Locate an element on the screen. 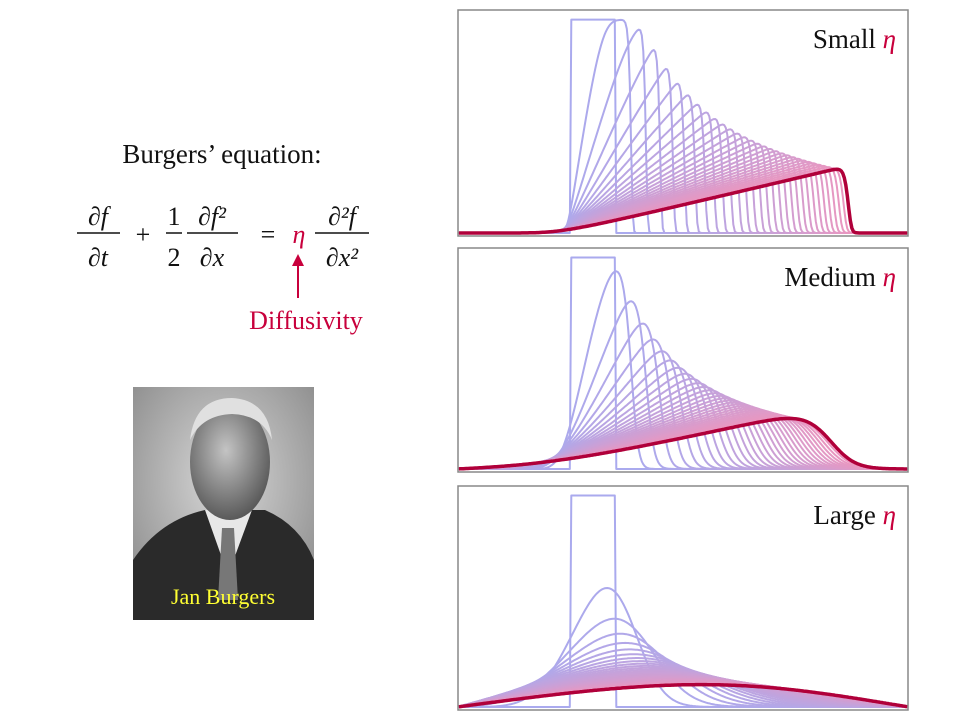 Image resolution: width=960 pixels, height=720 pixels. panel-label-text: Small is located at coordinates (844, 39).